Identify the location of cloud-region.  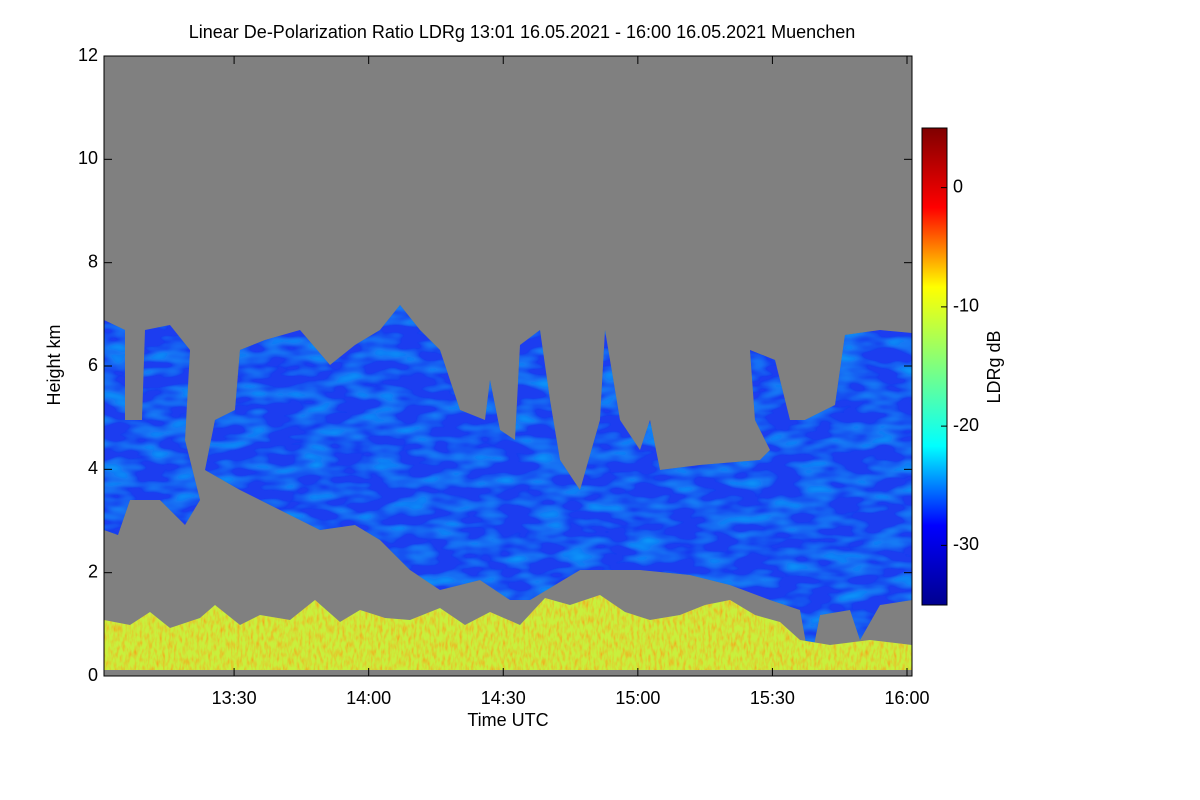
(152, 427).